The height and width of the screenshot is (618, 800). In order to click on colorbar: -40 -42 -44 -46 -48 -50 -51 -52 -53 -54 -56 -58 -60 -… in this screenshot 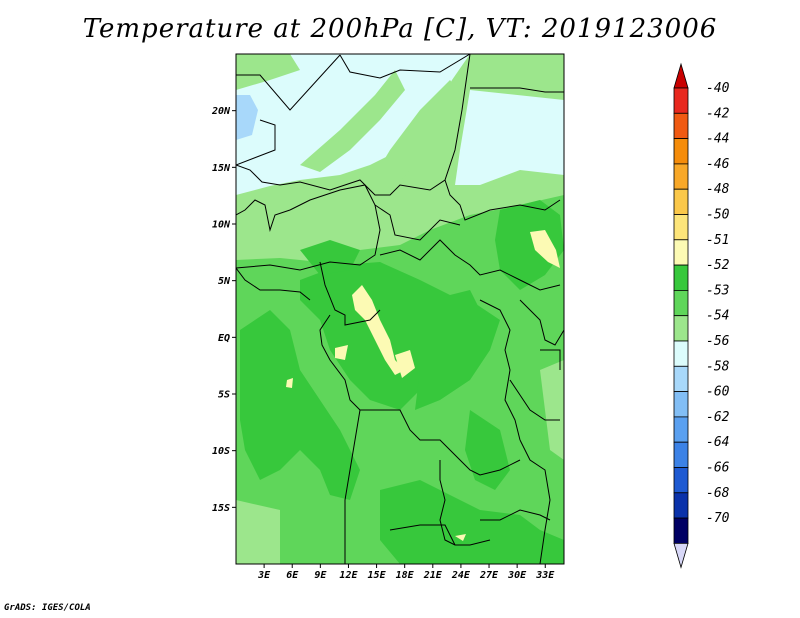, I will do `click(701, 315)`.